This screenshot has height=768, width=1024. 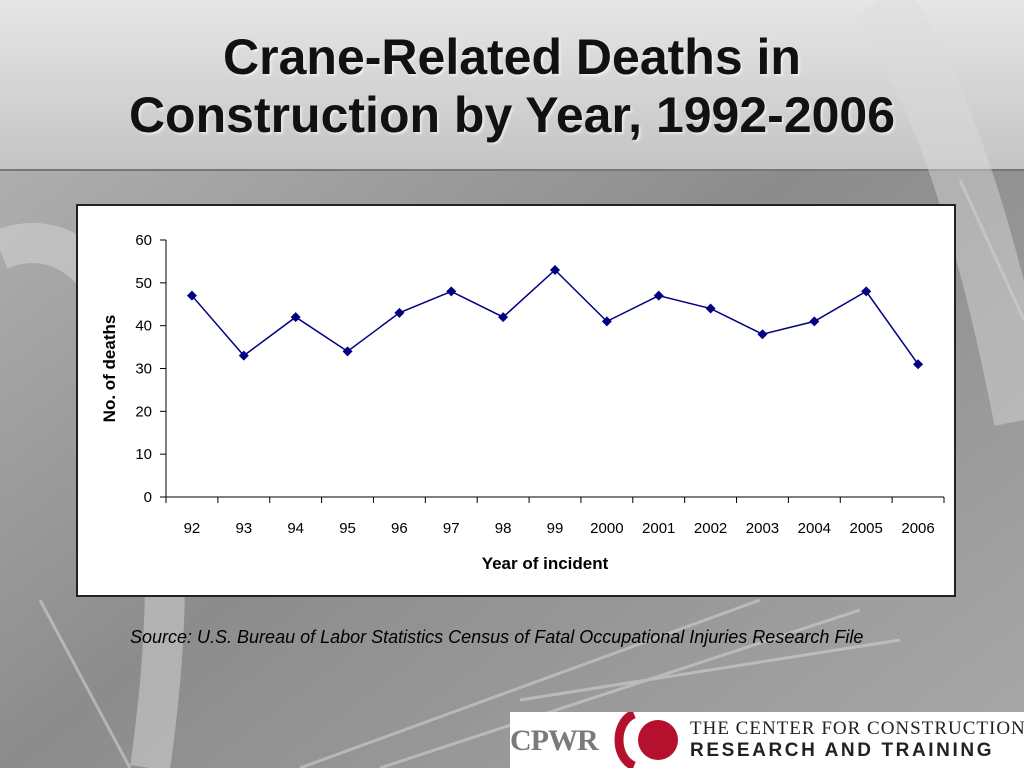 What do you see at coordinates (658, 528) in the screenshot?
I see `x-tick-label: 2001` at bounding box center [658, 528].